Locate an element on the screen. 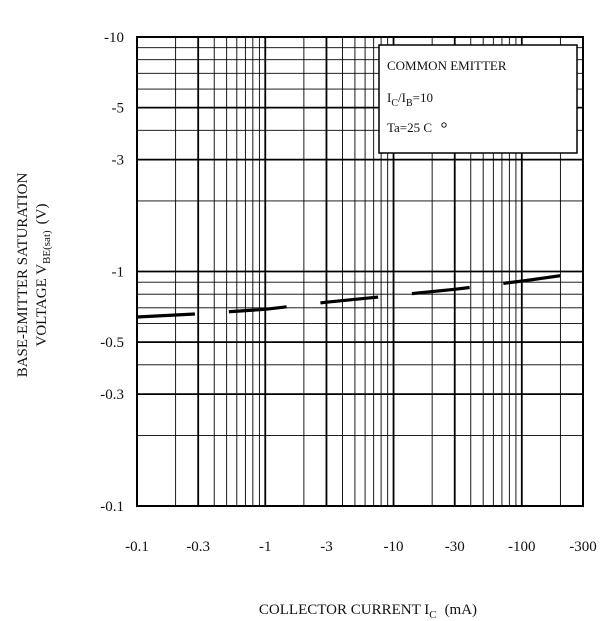 This screenshot has height=621, width=603. x-axis-label: COLLECTOR CURRENT IC (mA) is located at coordinates (368, 611).